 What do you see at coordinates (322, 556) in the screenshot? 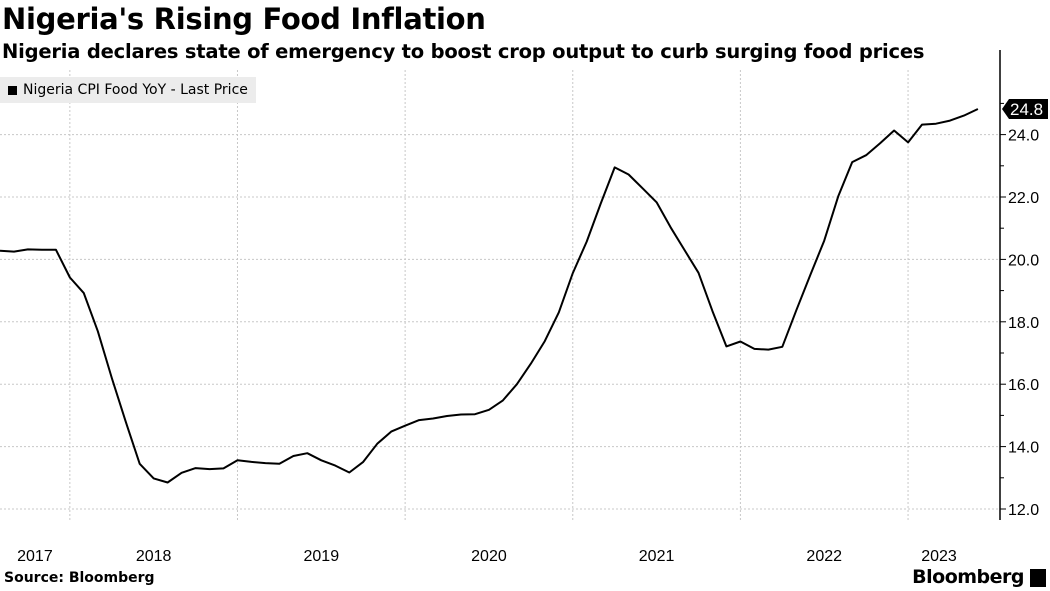
I see `x-tick-label: 2019` at bounding box center [322, 556].